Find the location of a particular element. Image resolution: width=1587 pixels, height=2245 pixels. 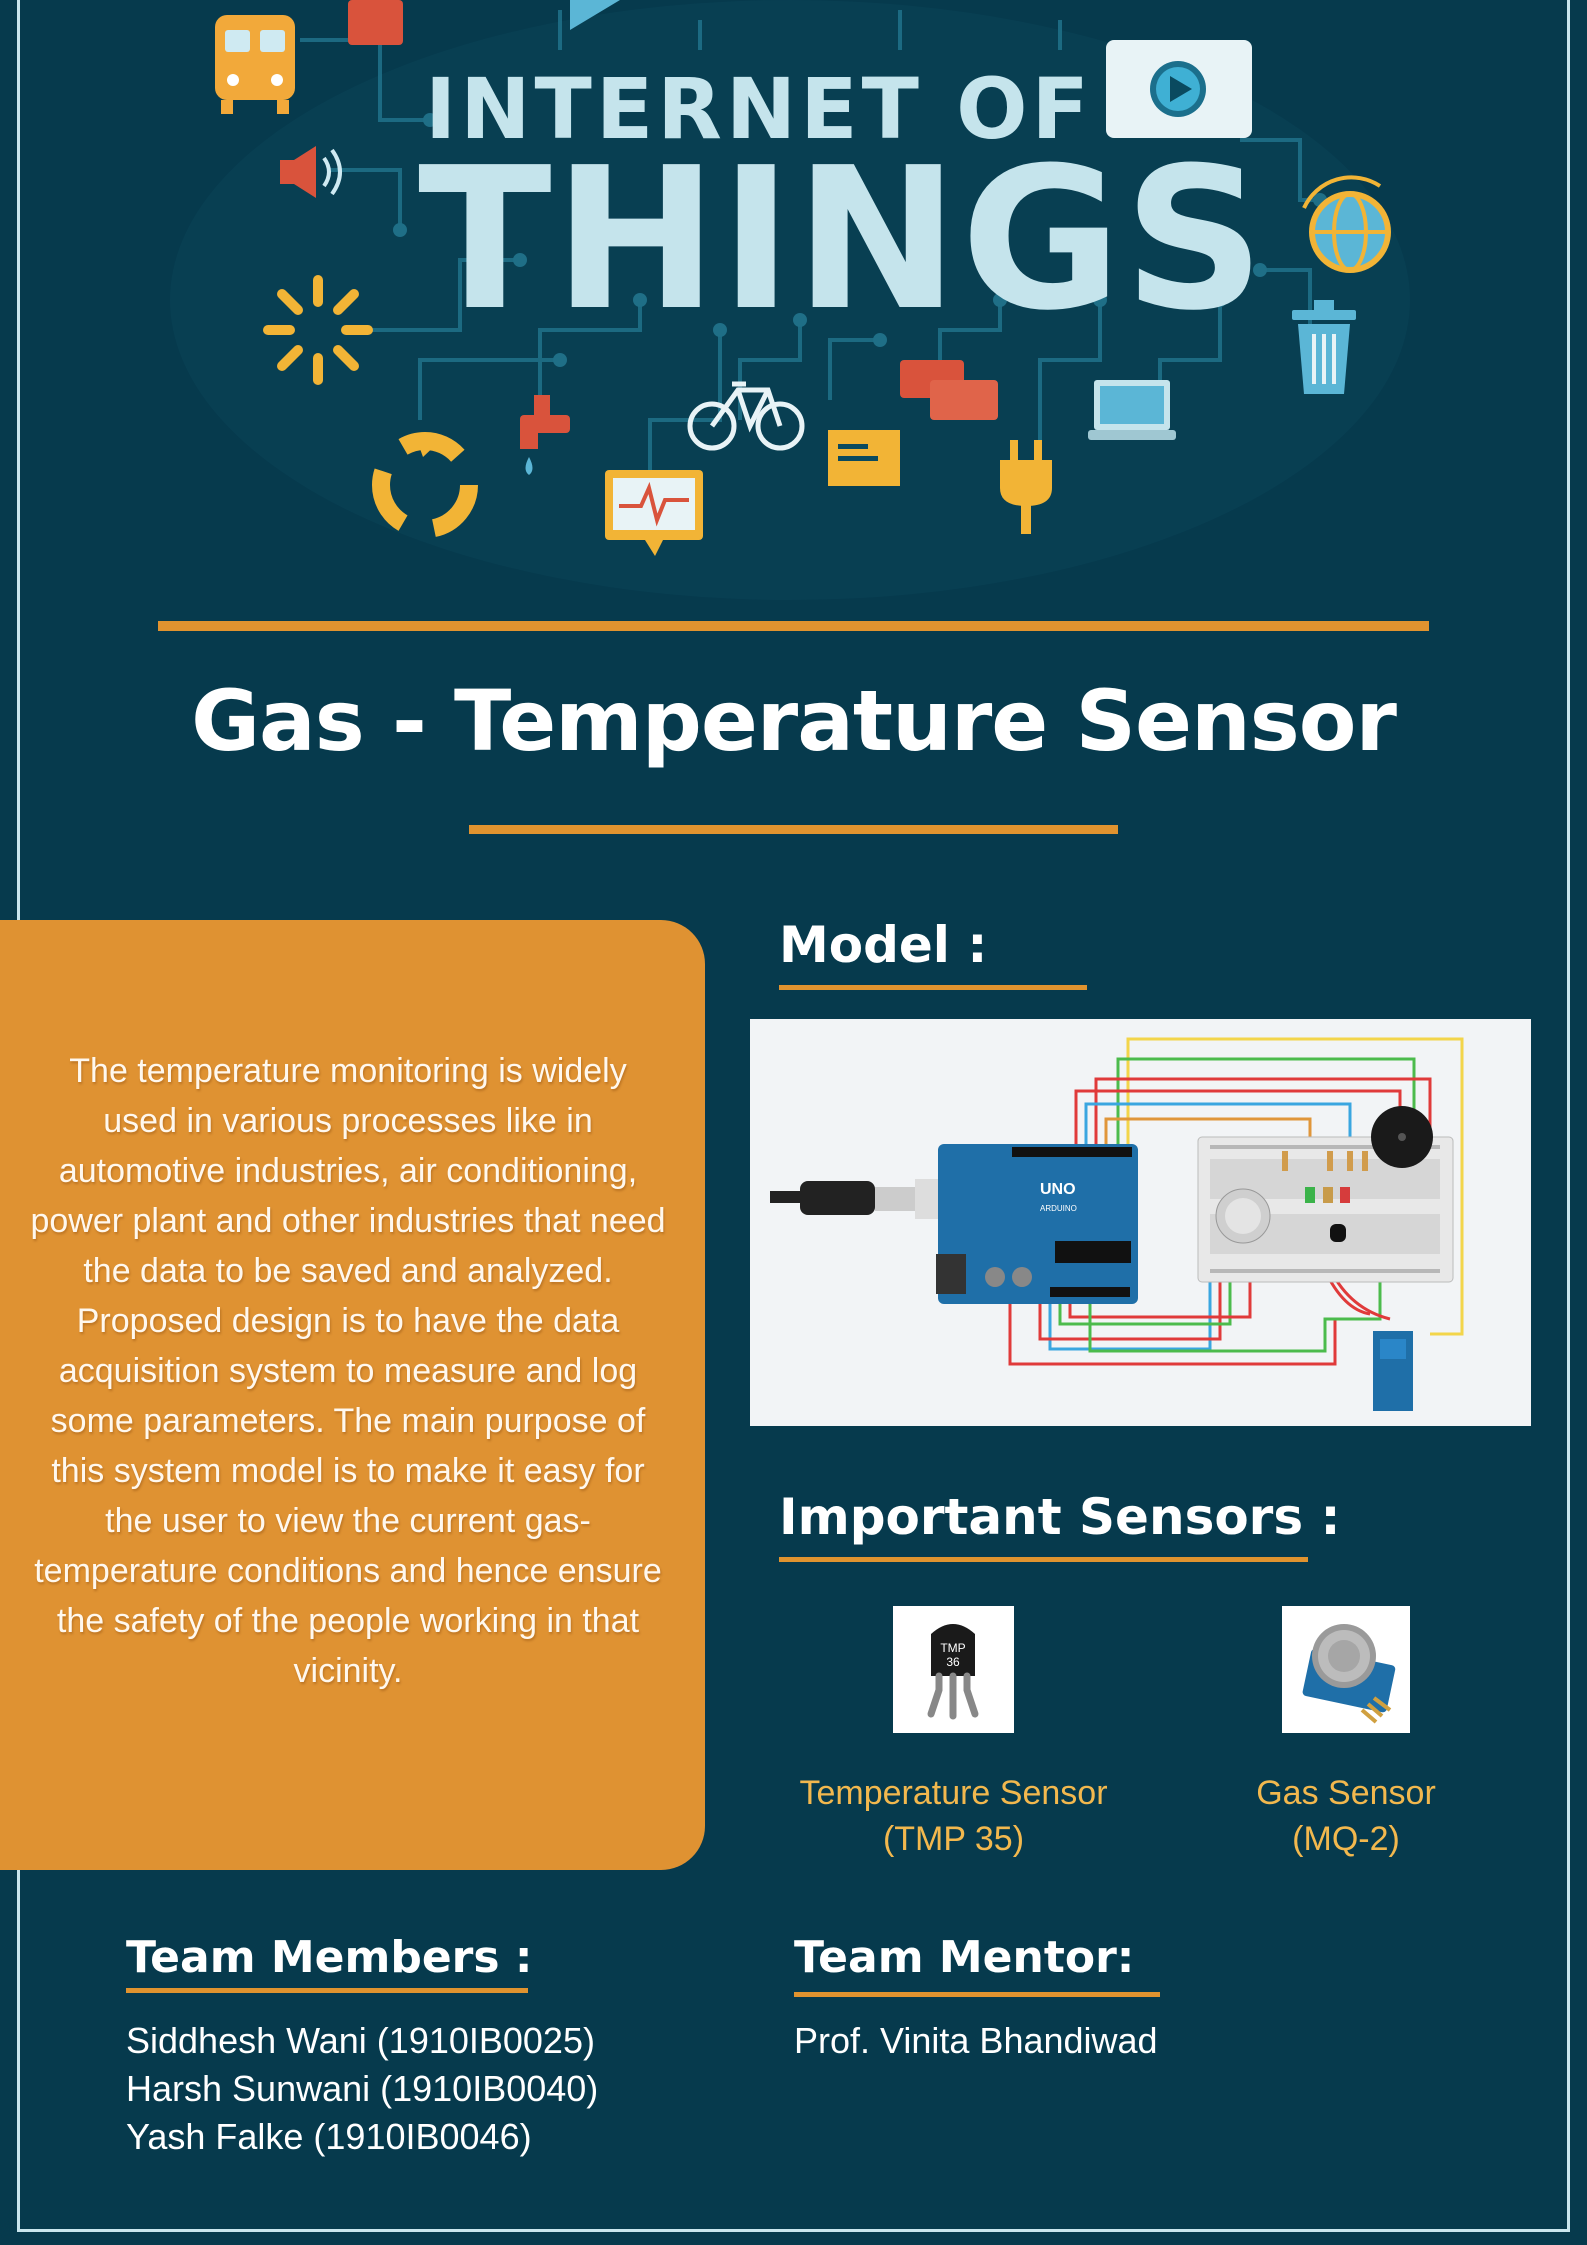

temperature-sensor-chip-label: TMP is located at coordinates (952, 1648).